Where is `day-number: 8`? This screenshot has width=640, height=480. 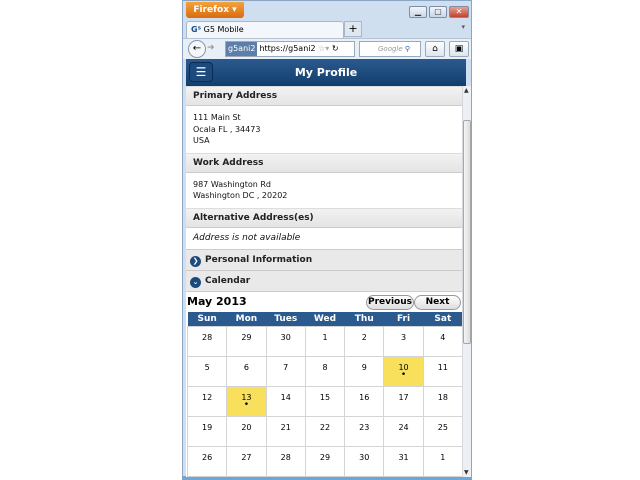 day-number: 8 is located at coordinates (325, 367).